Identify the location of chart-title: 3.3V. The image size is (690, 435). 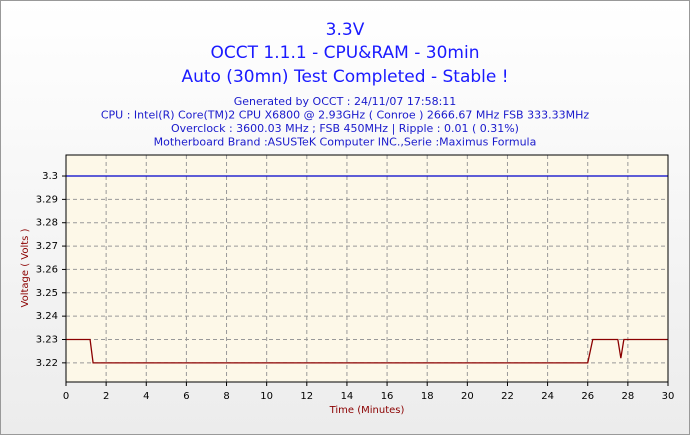
(345, 30).